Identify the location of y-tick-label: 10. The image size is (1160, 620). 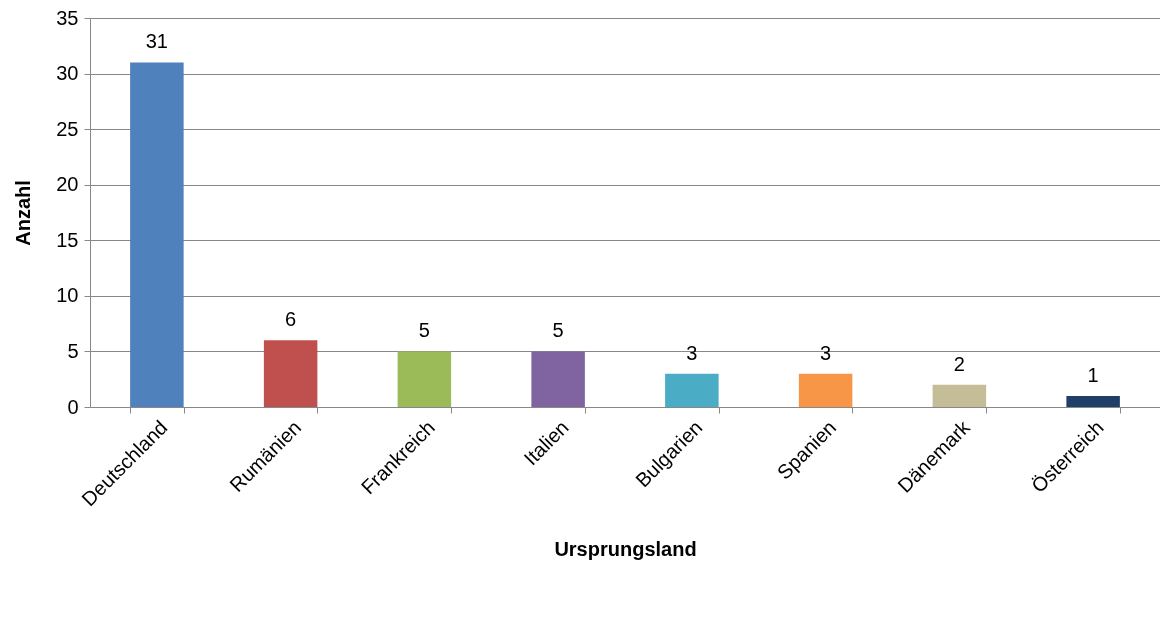
(67, 295).